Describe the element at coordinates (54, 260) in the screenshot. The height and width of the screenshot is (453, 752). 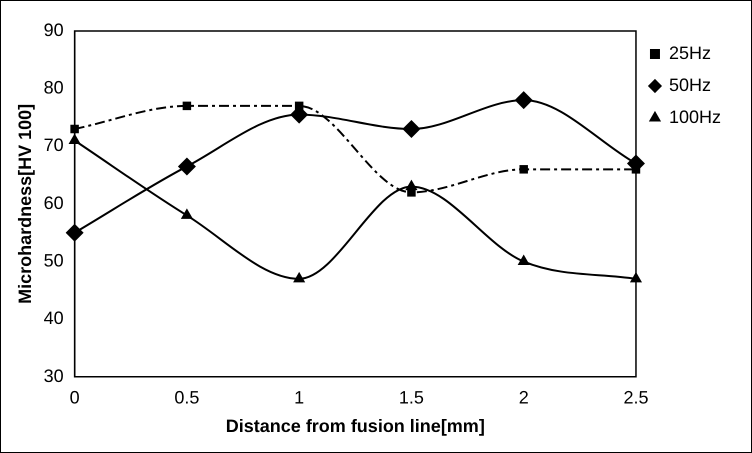
I see `y-tick-label: 50` at that location.